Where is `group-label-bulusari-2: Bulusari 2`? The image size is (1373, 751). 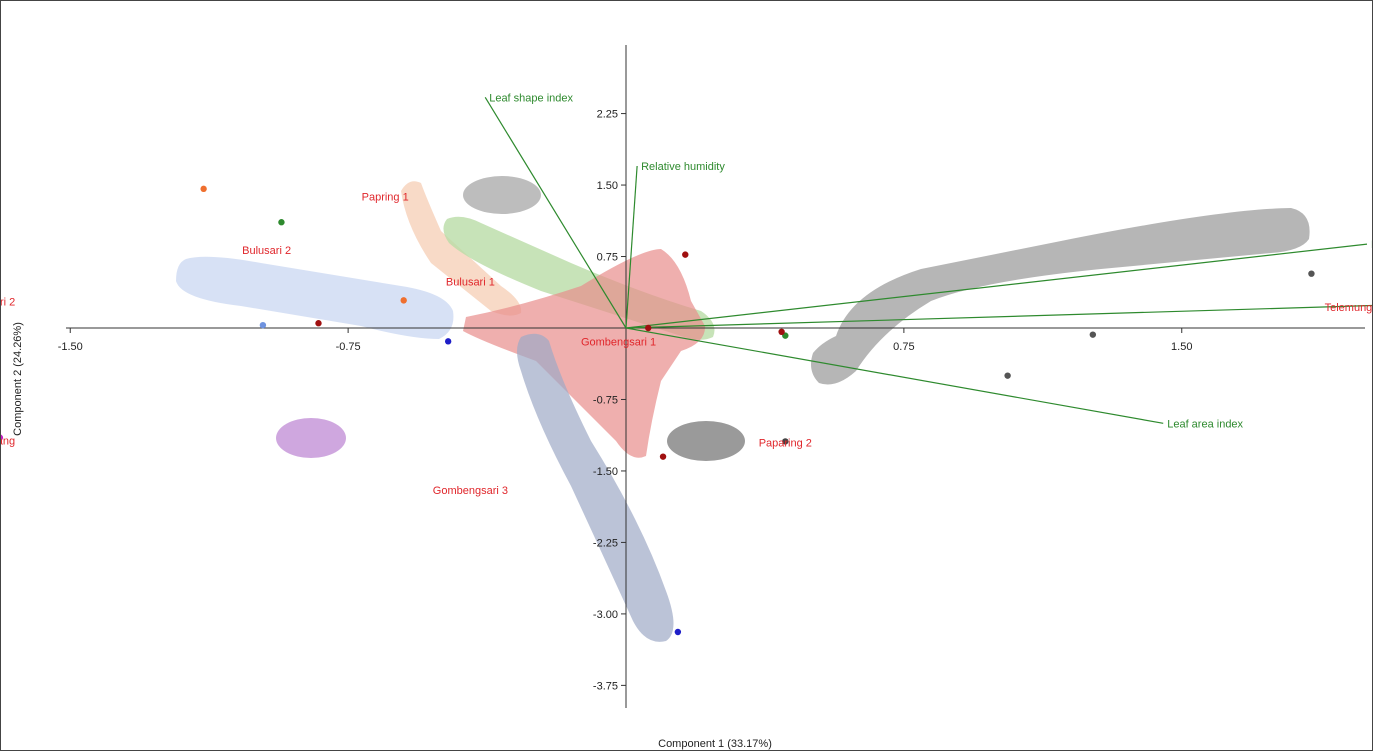 group-label-bulusari-2: Bulusari 2 is located at coordinates (266, 251).